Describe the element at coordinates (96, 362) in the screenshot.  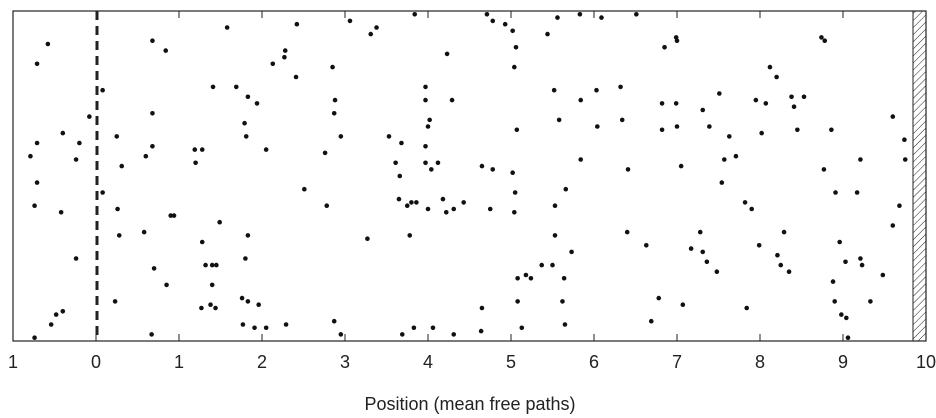
I see `x-tick-label: 0` at that location.